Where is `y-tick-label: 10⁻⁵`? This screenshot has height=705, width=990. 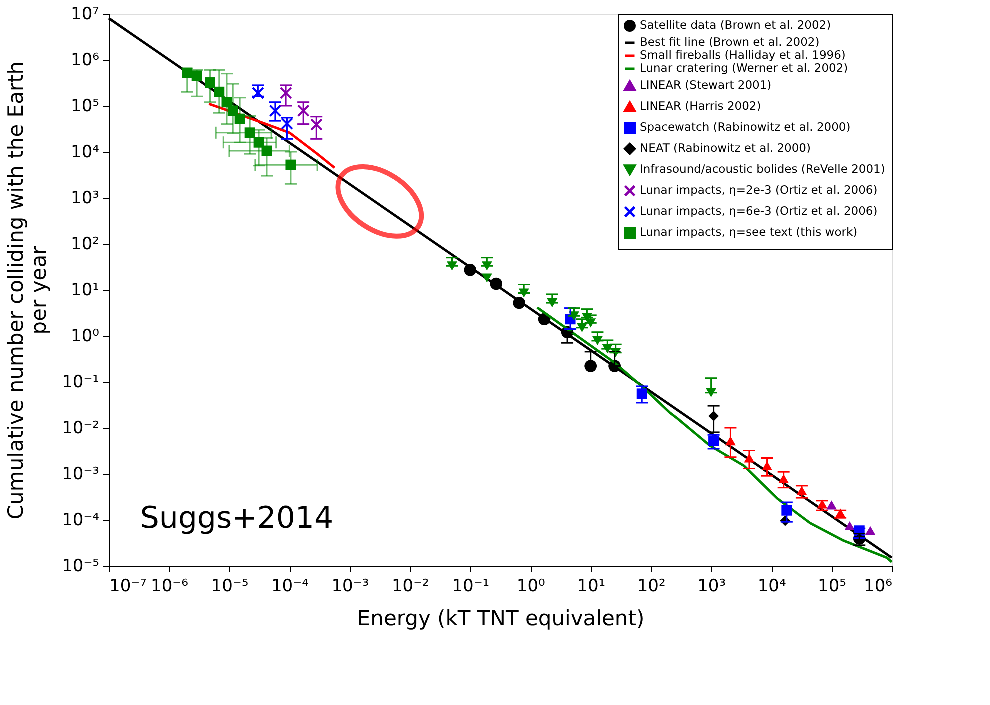 y-tick-label: 10⁻⁵ is located at coordinates (81, 566).